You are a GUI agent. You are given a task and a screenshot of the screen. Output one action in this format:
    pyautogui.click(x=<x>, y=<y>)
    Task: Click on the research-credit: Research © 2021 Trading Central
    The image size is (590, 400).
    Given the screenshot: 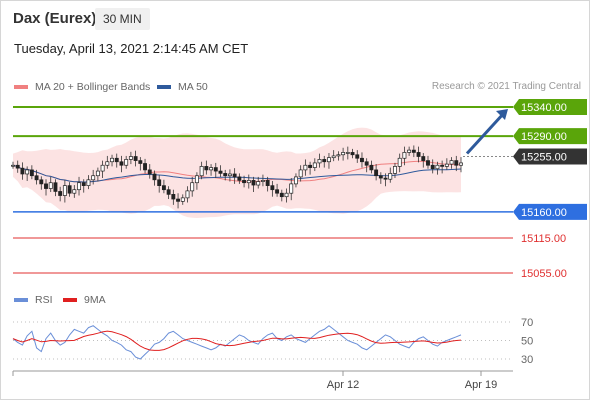 What is the action you would take?
    pyautogui.click(x=506, y=86)
    